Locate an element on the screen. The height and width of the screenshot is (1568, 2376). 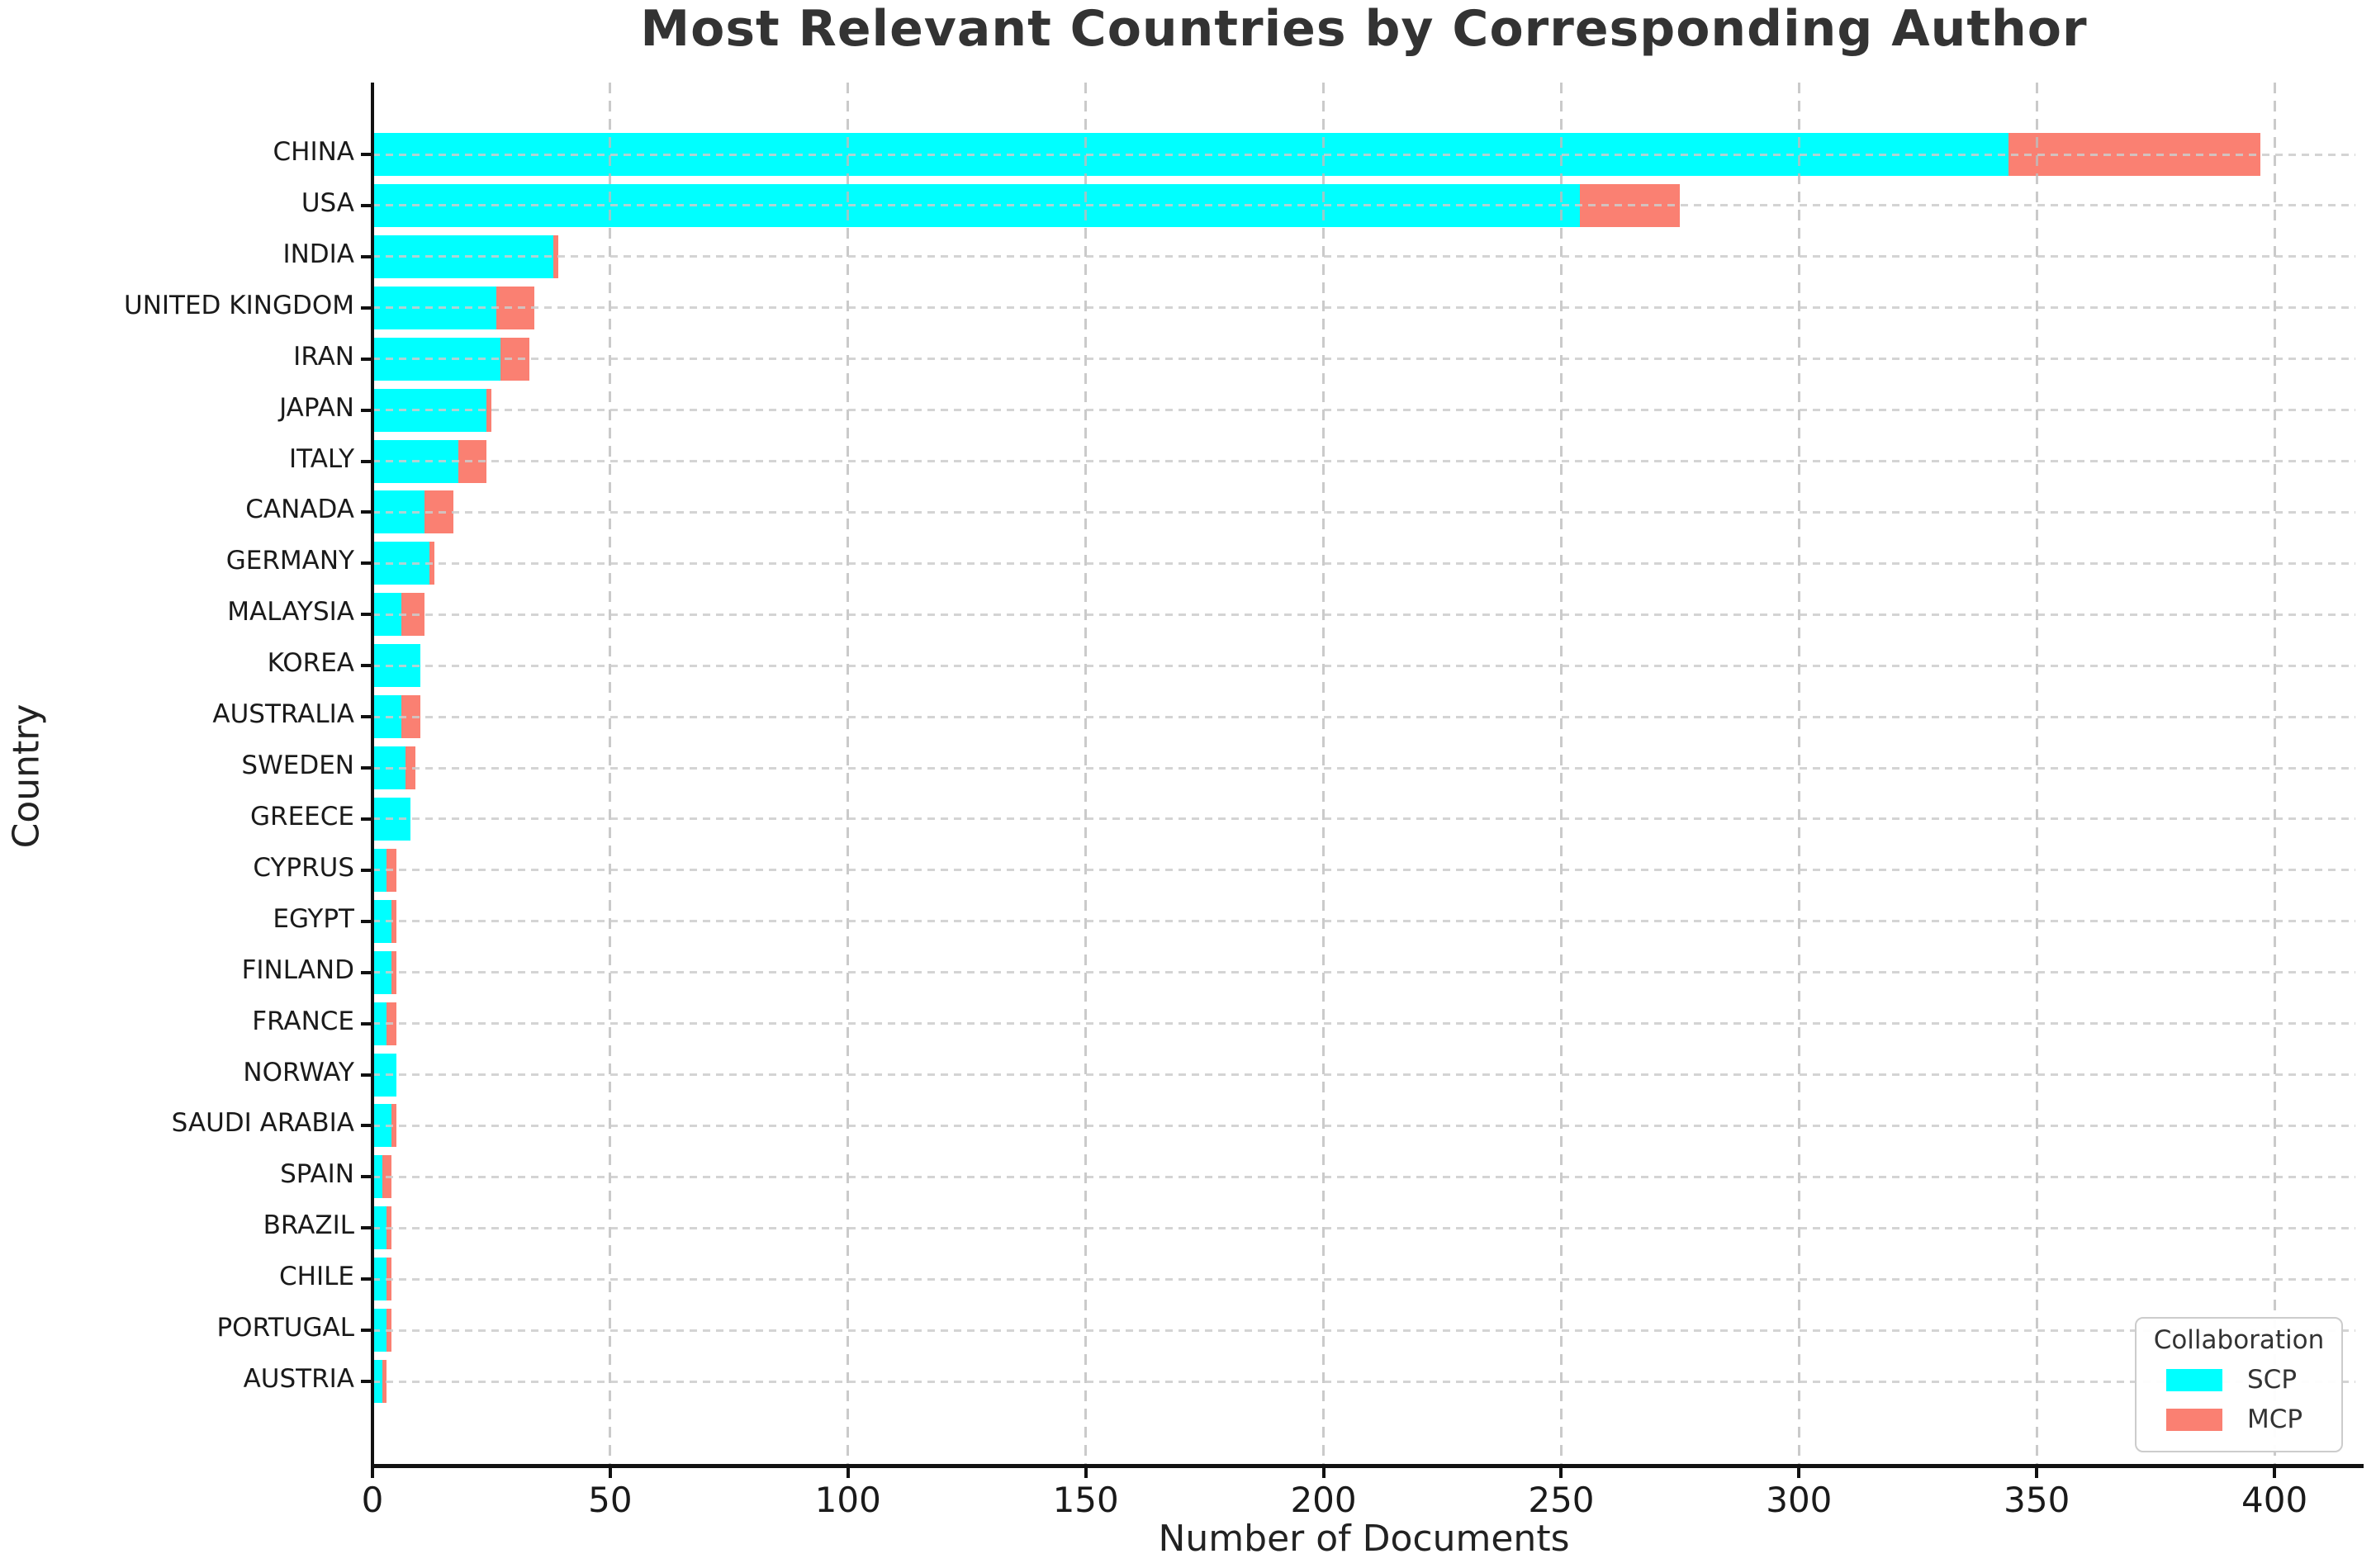
y-tick-label: SWEDEN is located at coordinates (297, 765).